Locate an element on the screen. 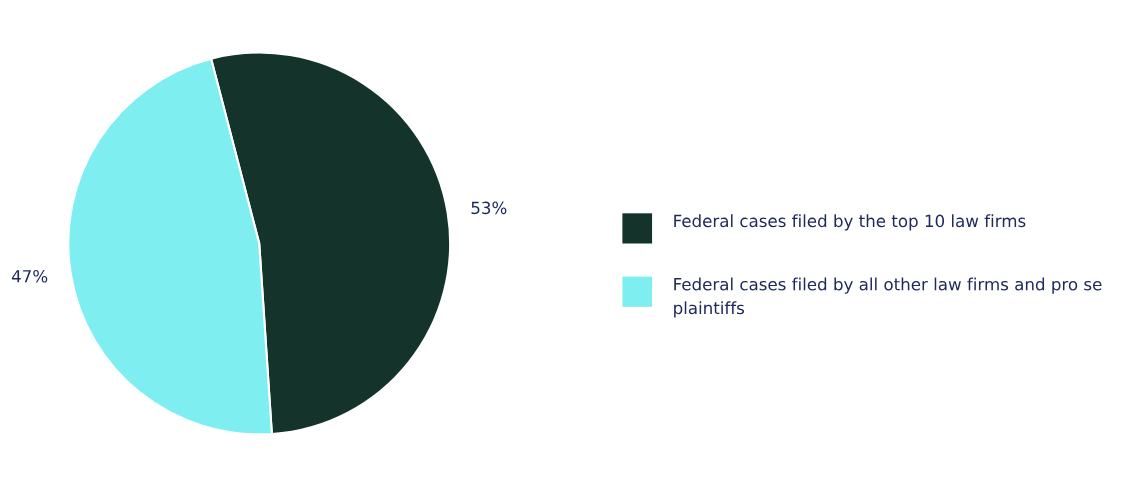 The height and width of the screenshot is (487, 1142). data-label: 47% is located at coordinates (29, 276).